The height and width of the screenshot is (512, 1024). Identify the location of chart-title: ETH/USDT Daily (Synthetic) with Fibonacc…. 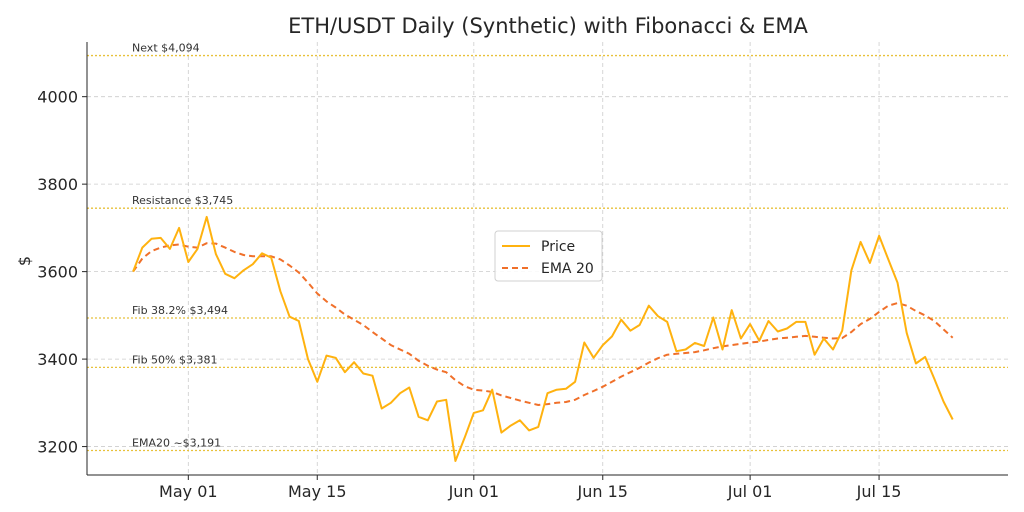
(548, 26).